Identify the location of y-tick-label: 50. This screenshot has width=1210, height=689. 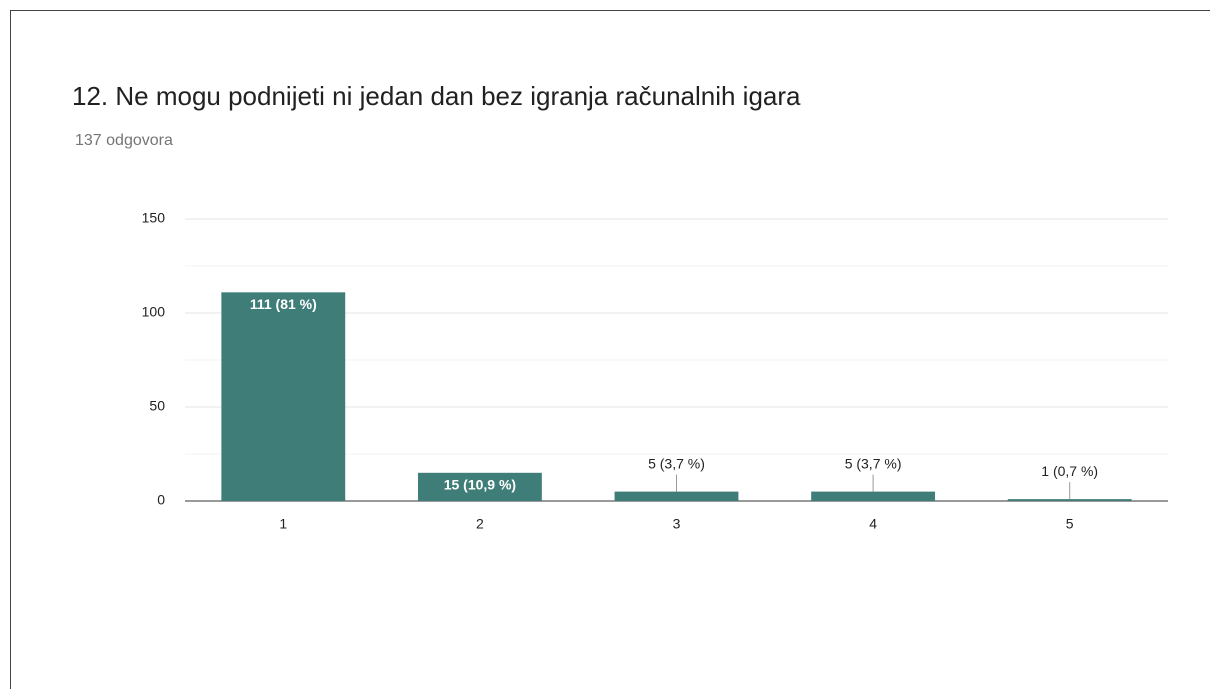
(157, 406).